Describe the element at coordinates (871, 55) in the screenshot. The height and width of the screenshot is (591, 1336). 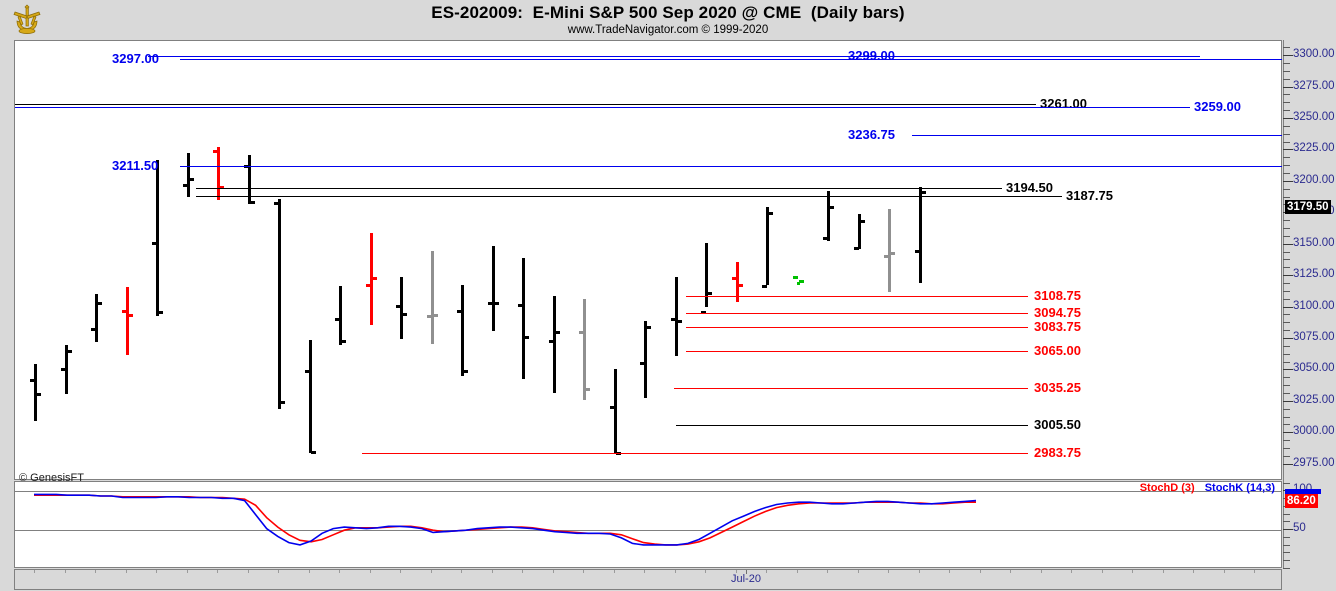
I see `price-level-label: 3299.00` at that location.